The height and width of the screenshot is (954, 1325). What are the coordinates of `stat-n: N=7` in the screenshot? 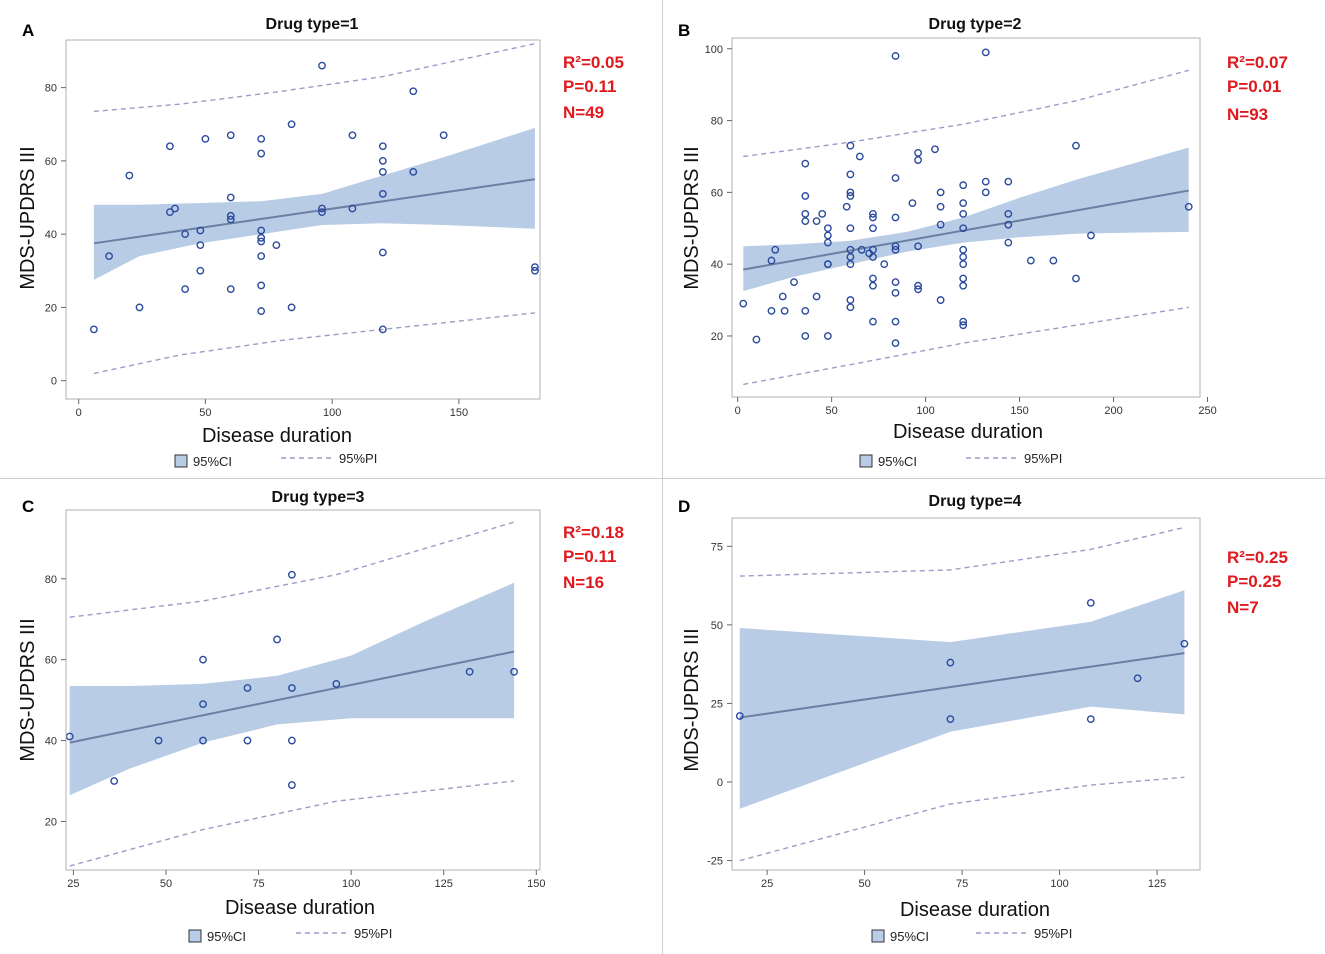 It's located at (1243, 607).